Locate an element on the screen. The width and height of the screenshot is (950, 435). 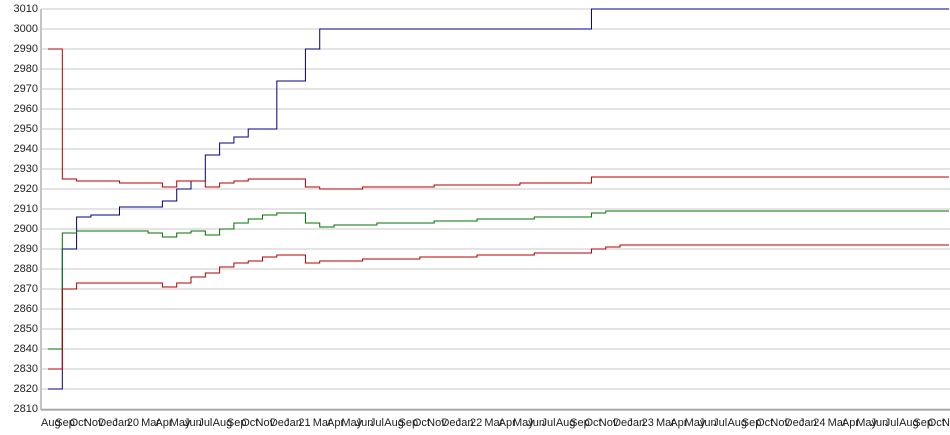
y-tick-label: 2870 is located at coordinates (26, 289).